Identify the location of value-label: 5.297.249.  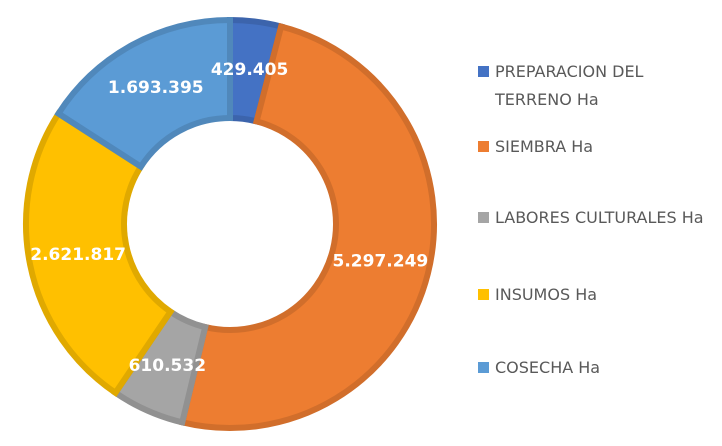
(381, 262).